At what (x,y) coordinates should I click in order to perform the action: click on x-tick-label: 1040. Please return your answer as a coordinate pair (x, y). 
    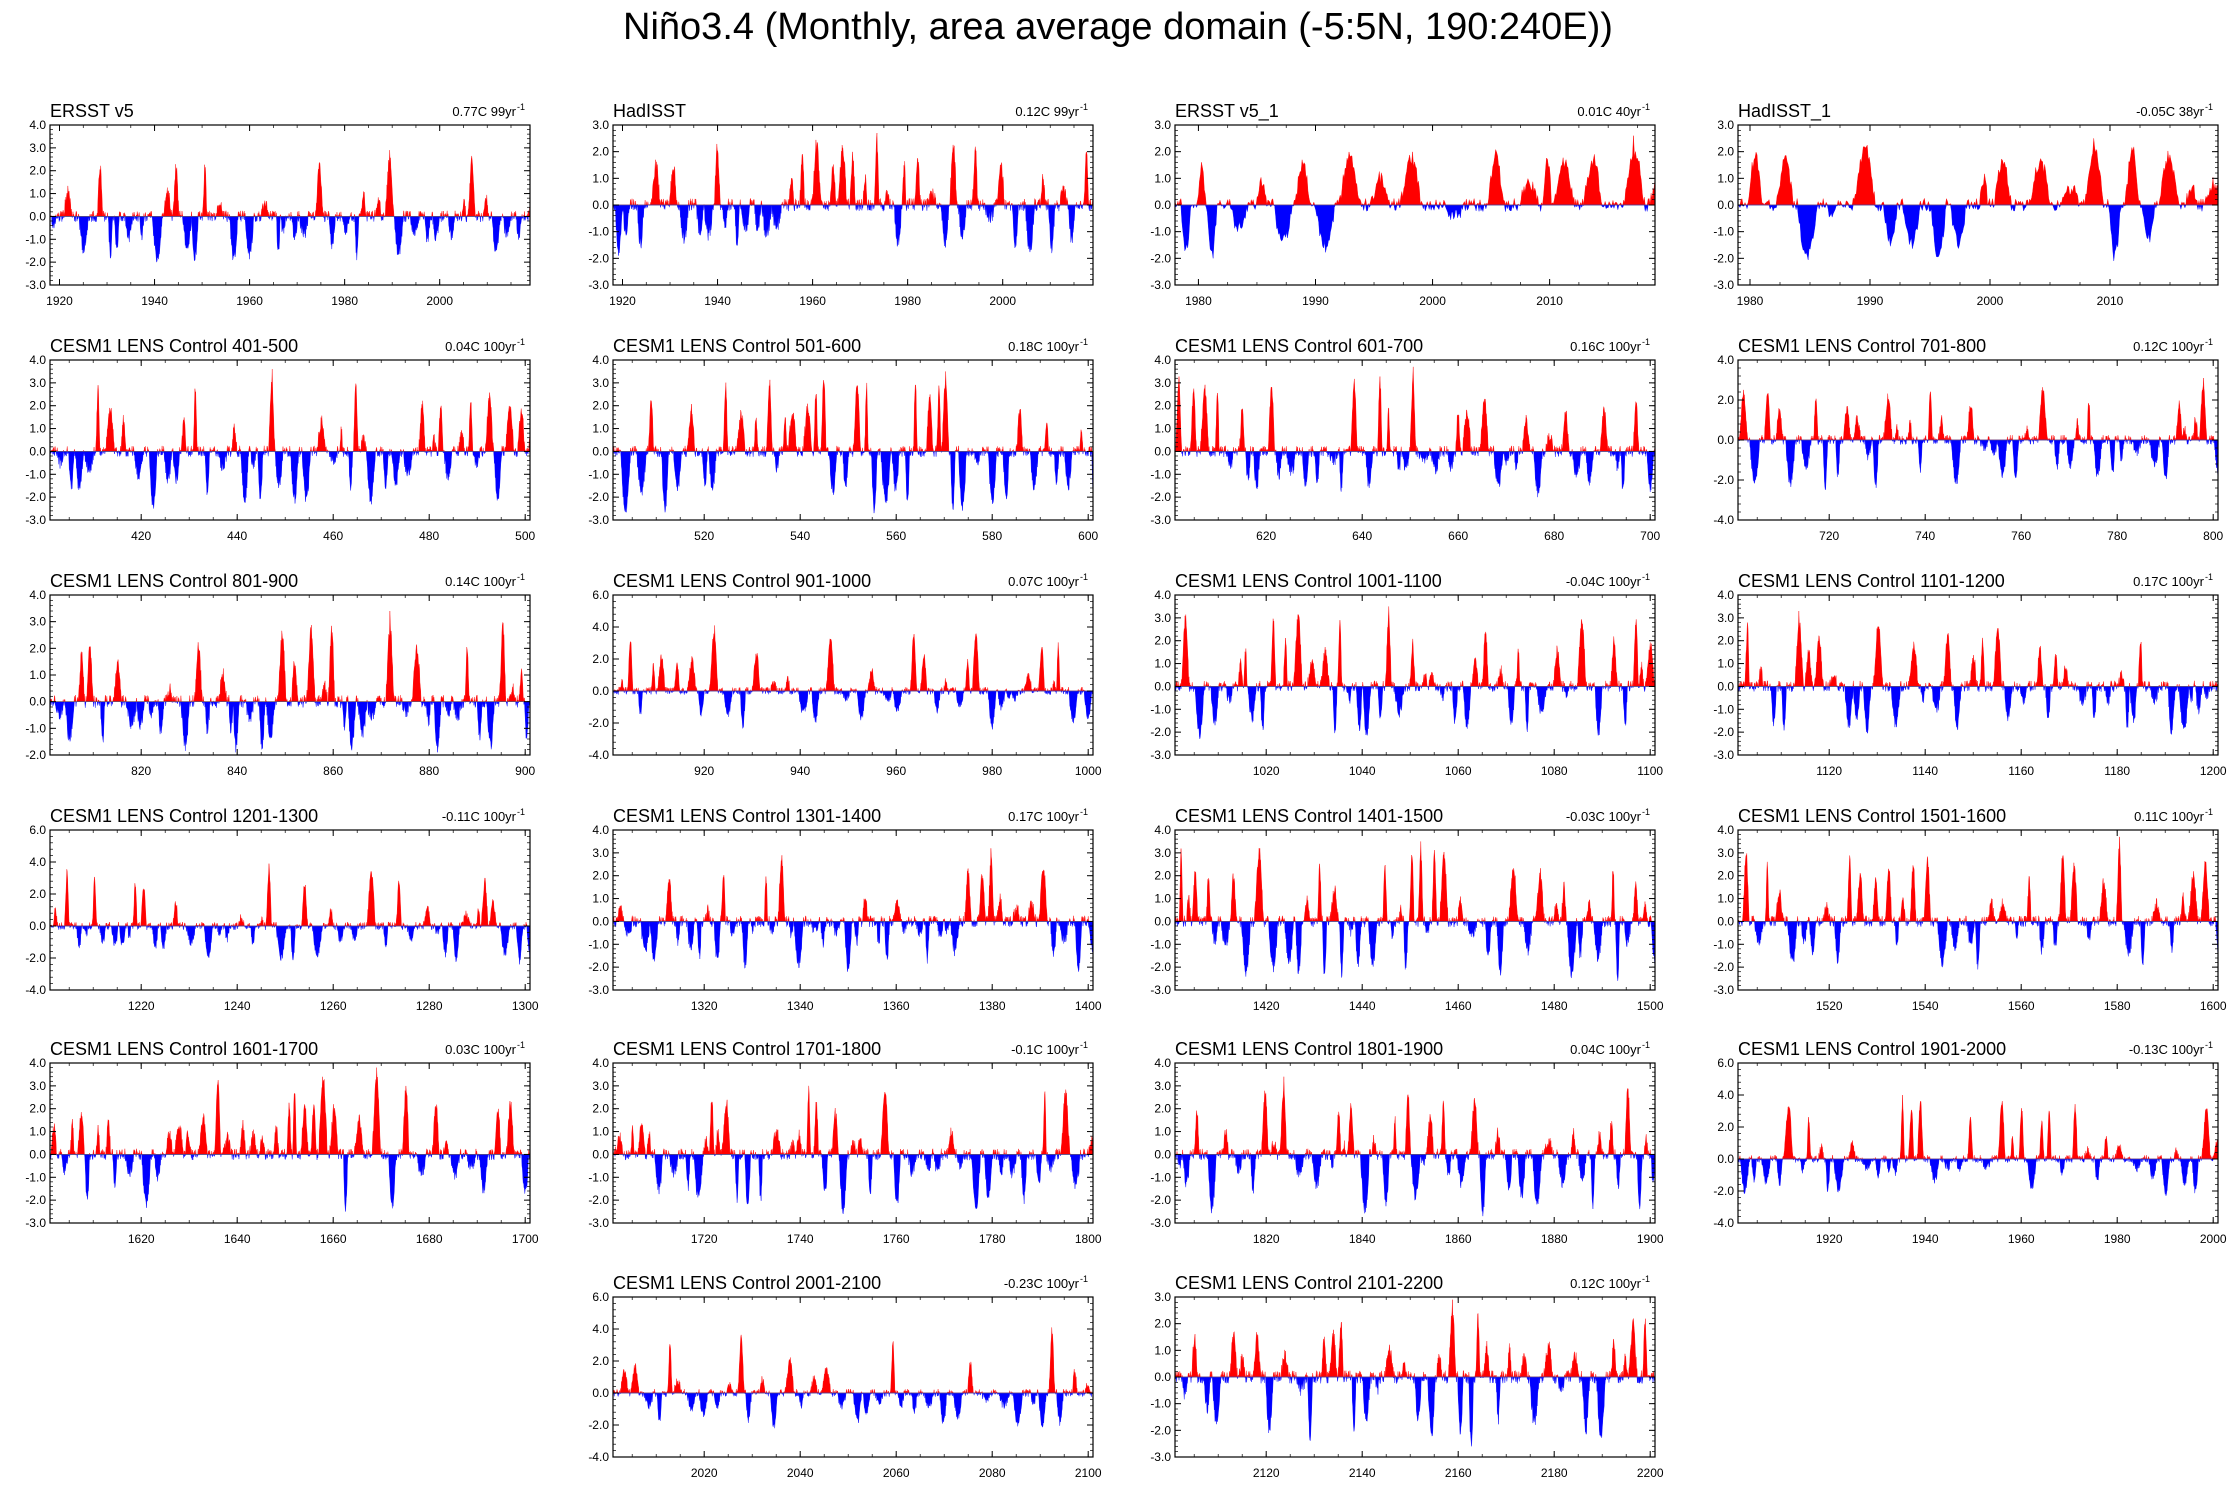
    Looking at the image, I should click on (1362, 771).